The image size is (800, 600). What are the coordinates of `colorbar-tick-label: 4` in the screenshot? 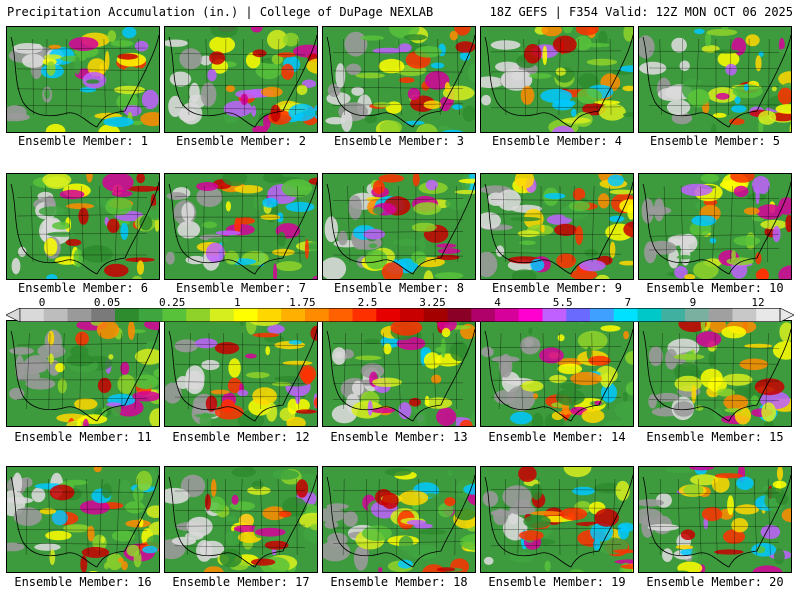 It's located at (497, 302).